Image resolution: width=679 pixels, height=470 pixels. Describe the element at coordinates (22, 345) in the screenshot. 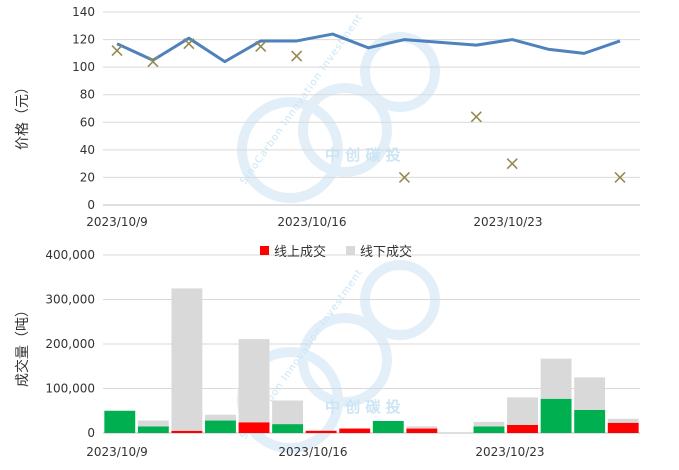

I see `volume-y-axis-title: 成交量（吨）` at that location.